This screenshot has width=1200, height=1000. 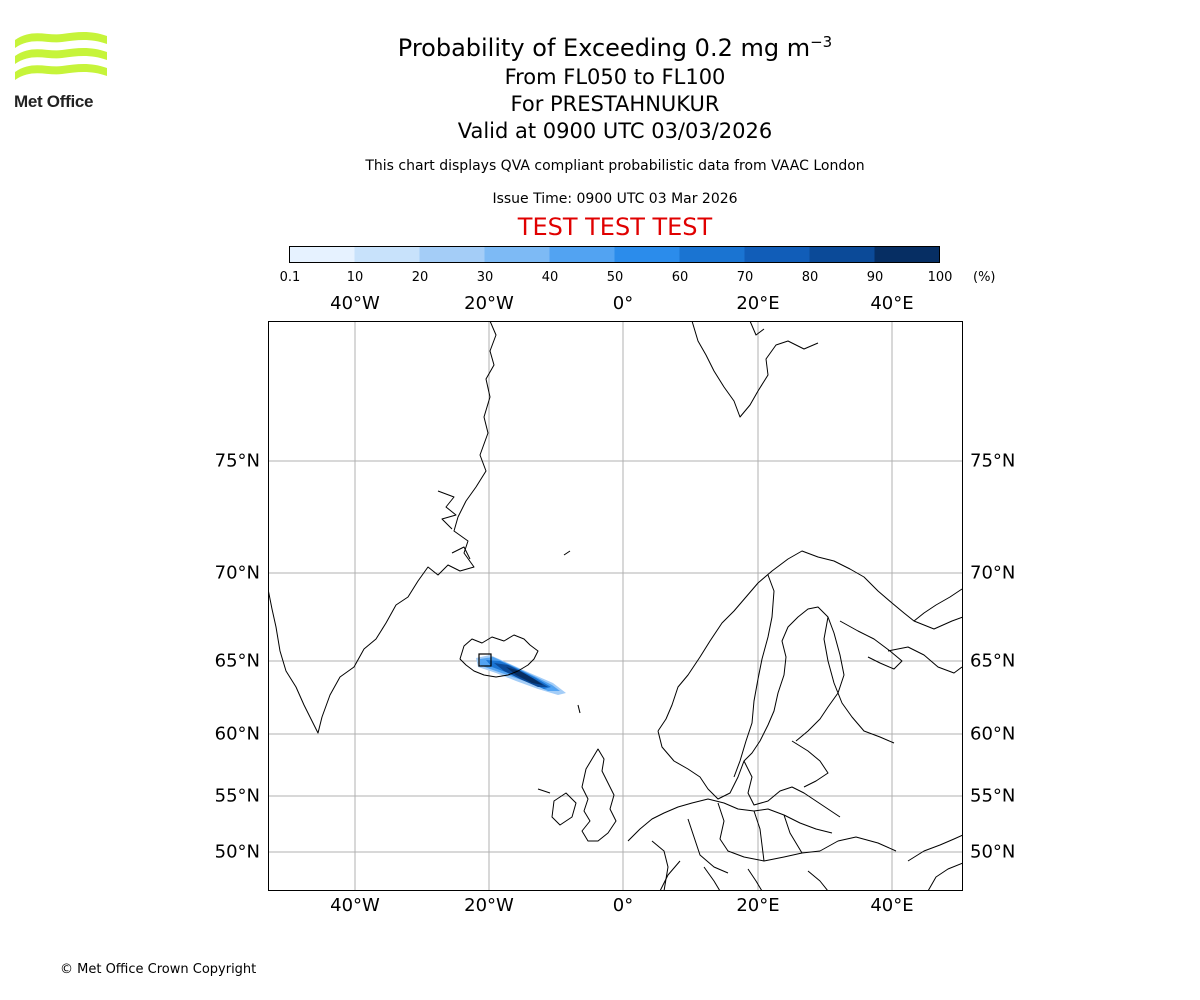 I want to click on test-banner: TEST TEST TEST, so click(x=615, y=227).